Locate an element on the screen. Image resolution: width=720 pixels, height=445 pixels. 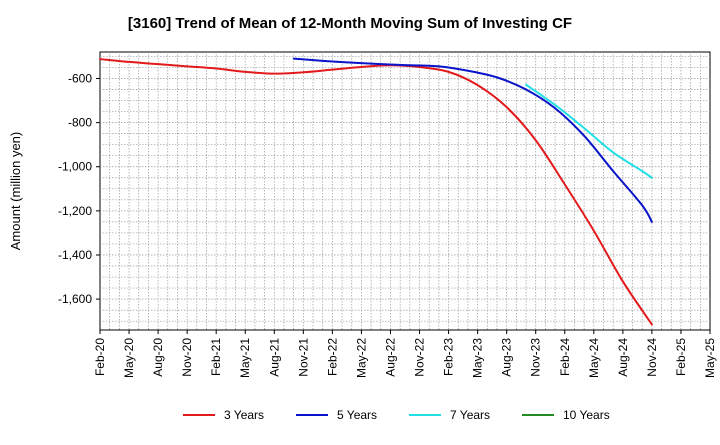
x-tick-label: May-23 is located at coordinates (478, 358).